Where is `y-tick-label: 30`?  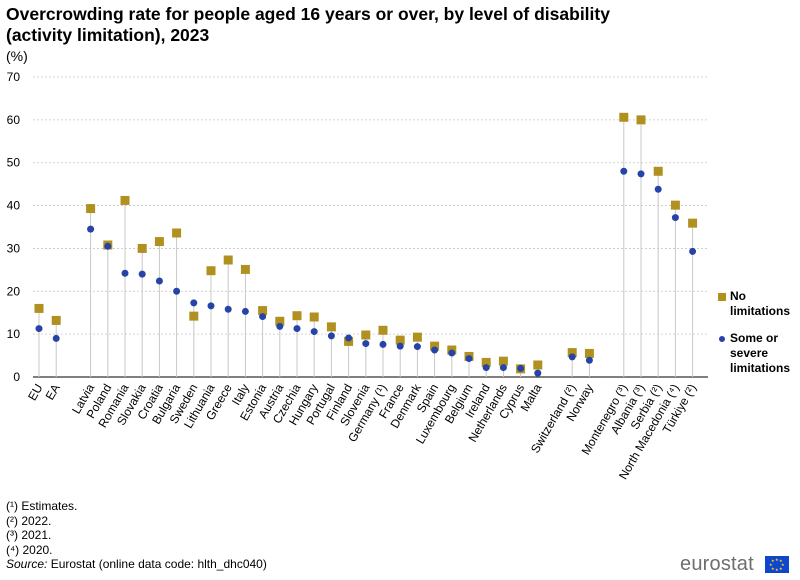
y-tick-label: 30 is located at coordinates (14, 248).